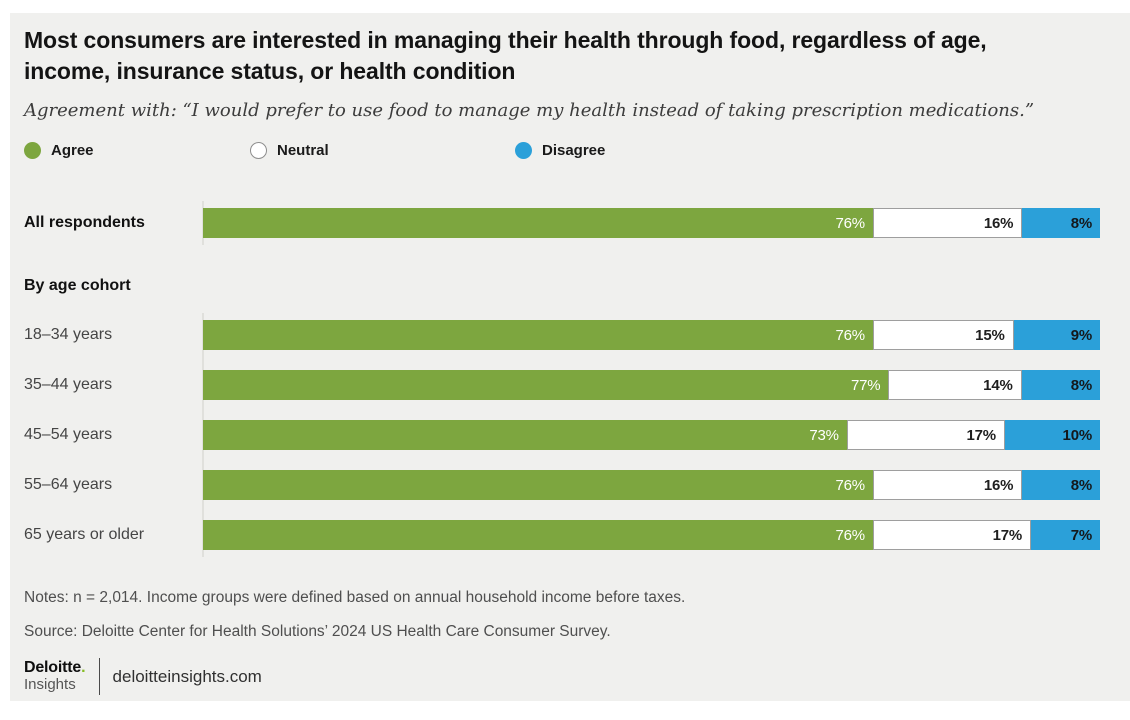  I want to click on group-header: By age cohort, so click(77, 285).